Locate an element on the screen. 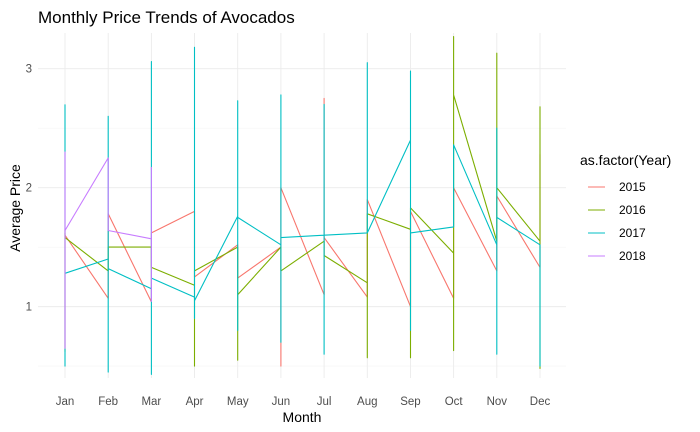  x-tick-label: Nov is located at coordinates (497, 402).